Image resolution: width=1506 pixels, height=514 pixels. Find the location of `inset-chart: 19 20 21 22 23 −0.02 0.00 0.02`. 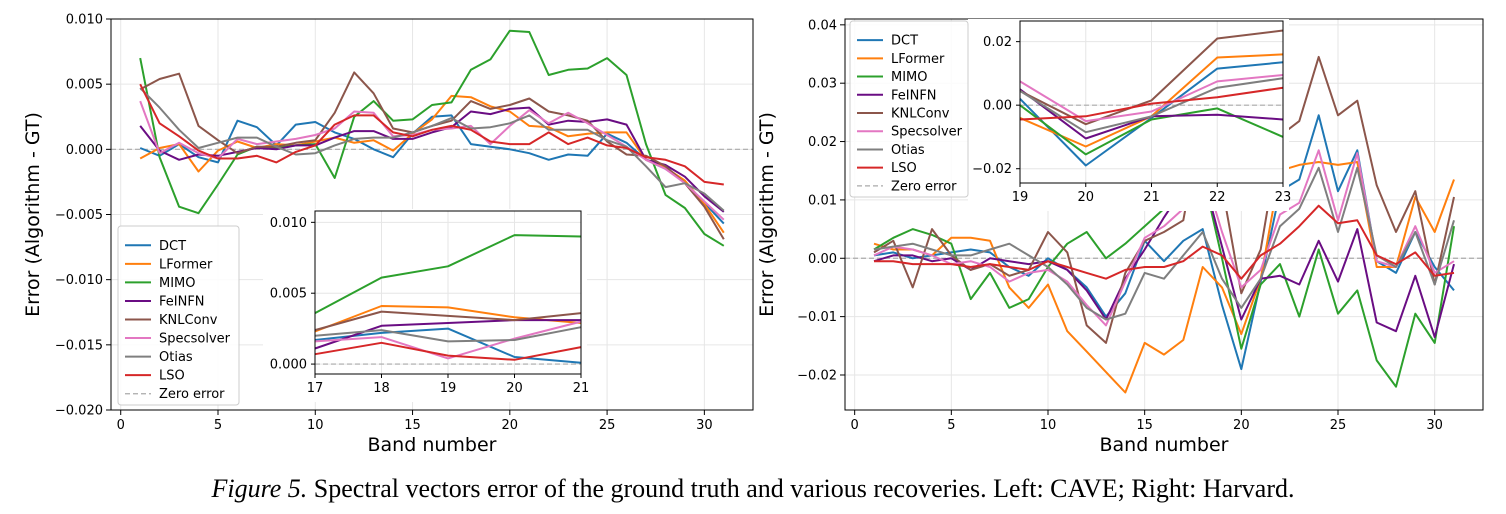

inset-chart: 19 20 21 22 23 −0.02 0.00 0.02 is located at coordinates (1129, 115).